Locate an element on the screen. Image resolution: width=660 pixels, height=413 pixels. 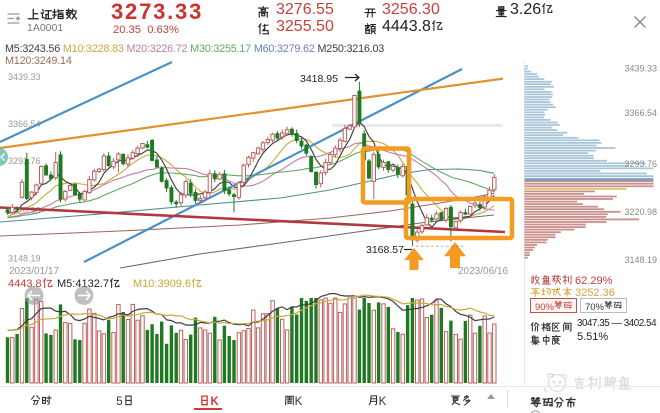
svg-text: 2023/01/17 is located at coordinates (34, 271).